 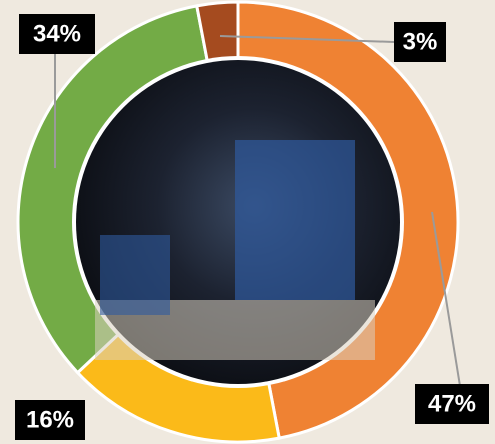 I want to click on data-label: 16%, so click(x=50, y=419).